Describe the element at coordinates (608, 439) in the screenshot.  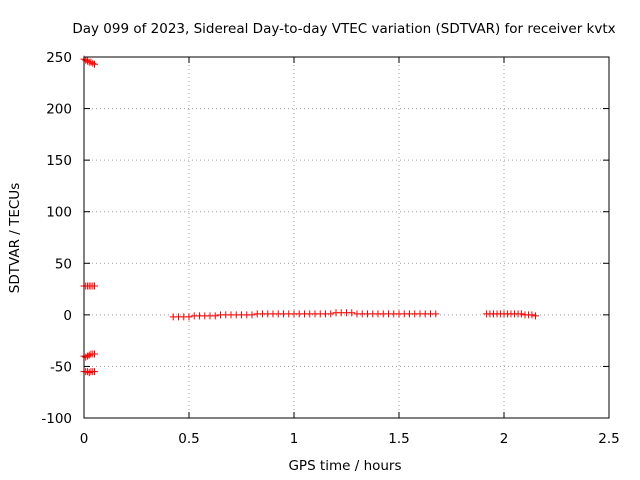
I see `x-tick-label: 2.5` at that location.